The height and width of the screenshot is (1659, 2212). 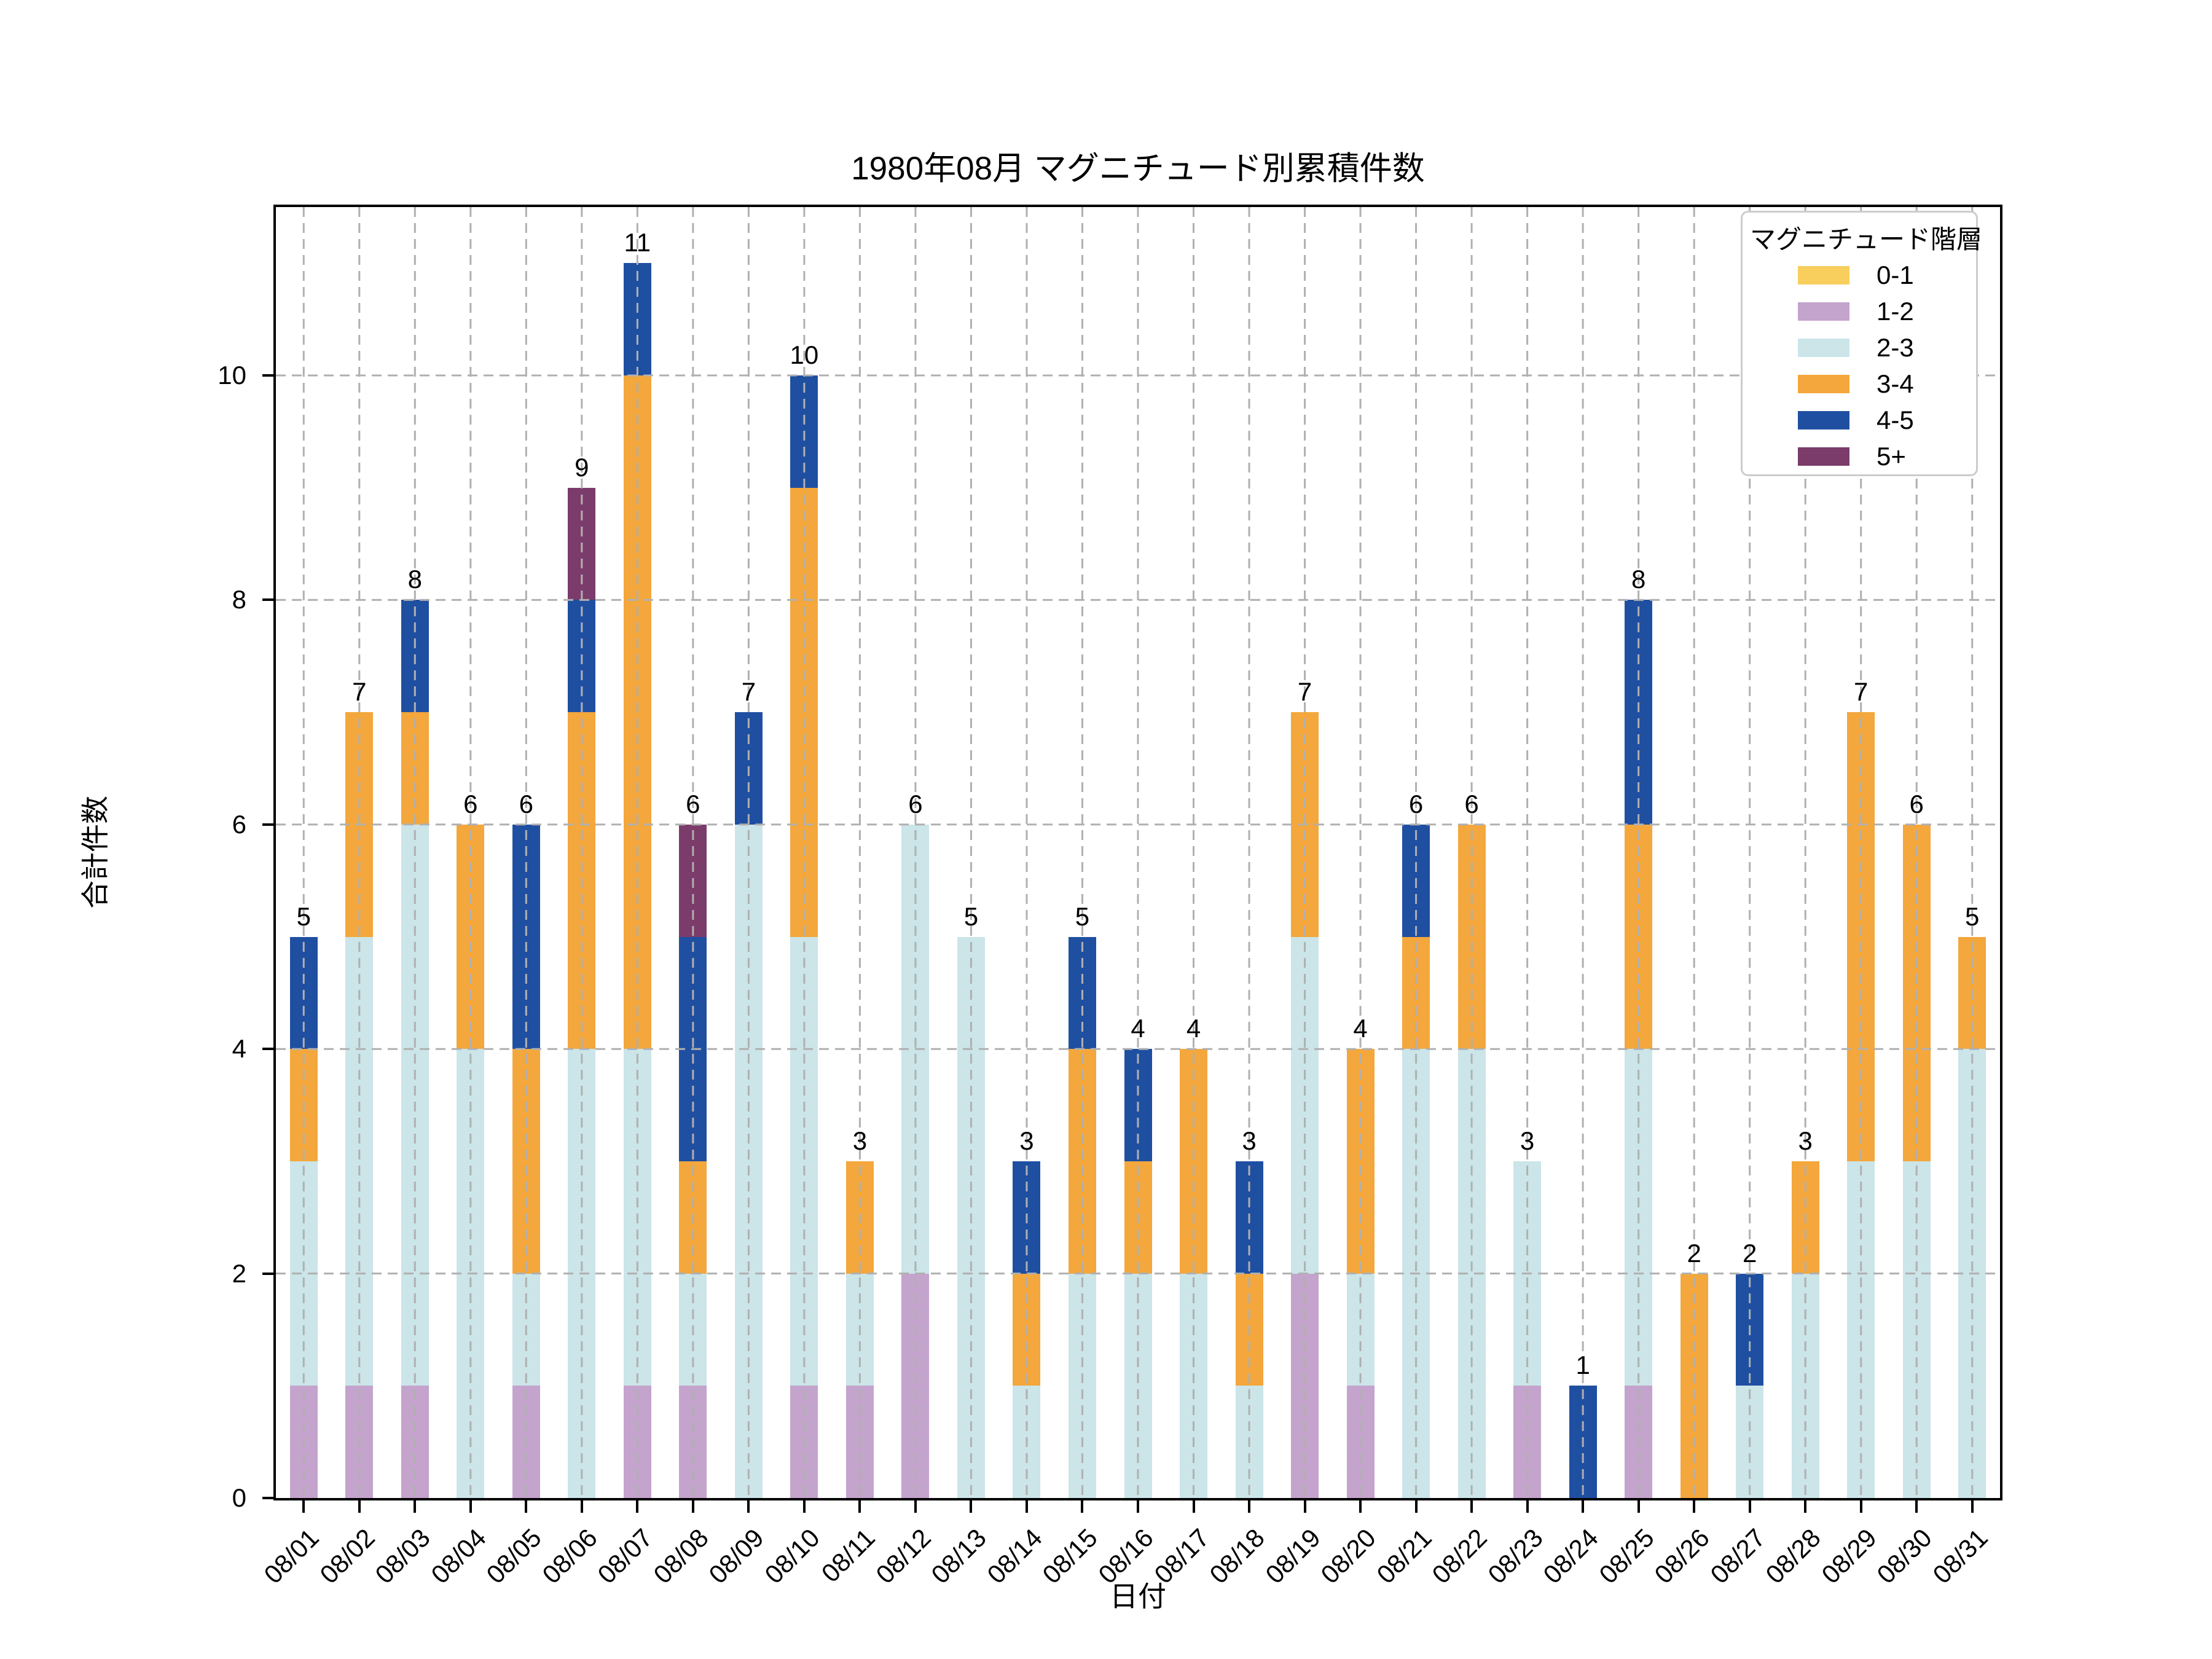 What do you see at coordinates (303, 916) in the screenshot?
I see `bar-total-08/01: 5` at bounding box center [303, 916].